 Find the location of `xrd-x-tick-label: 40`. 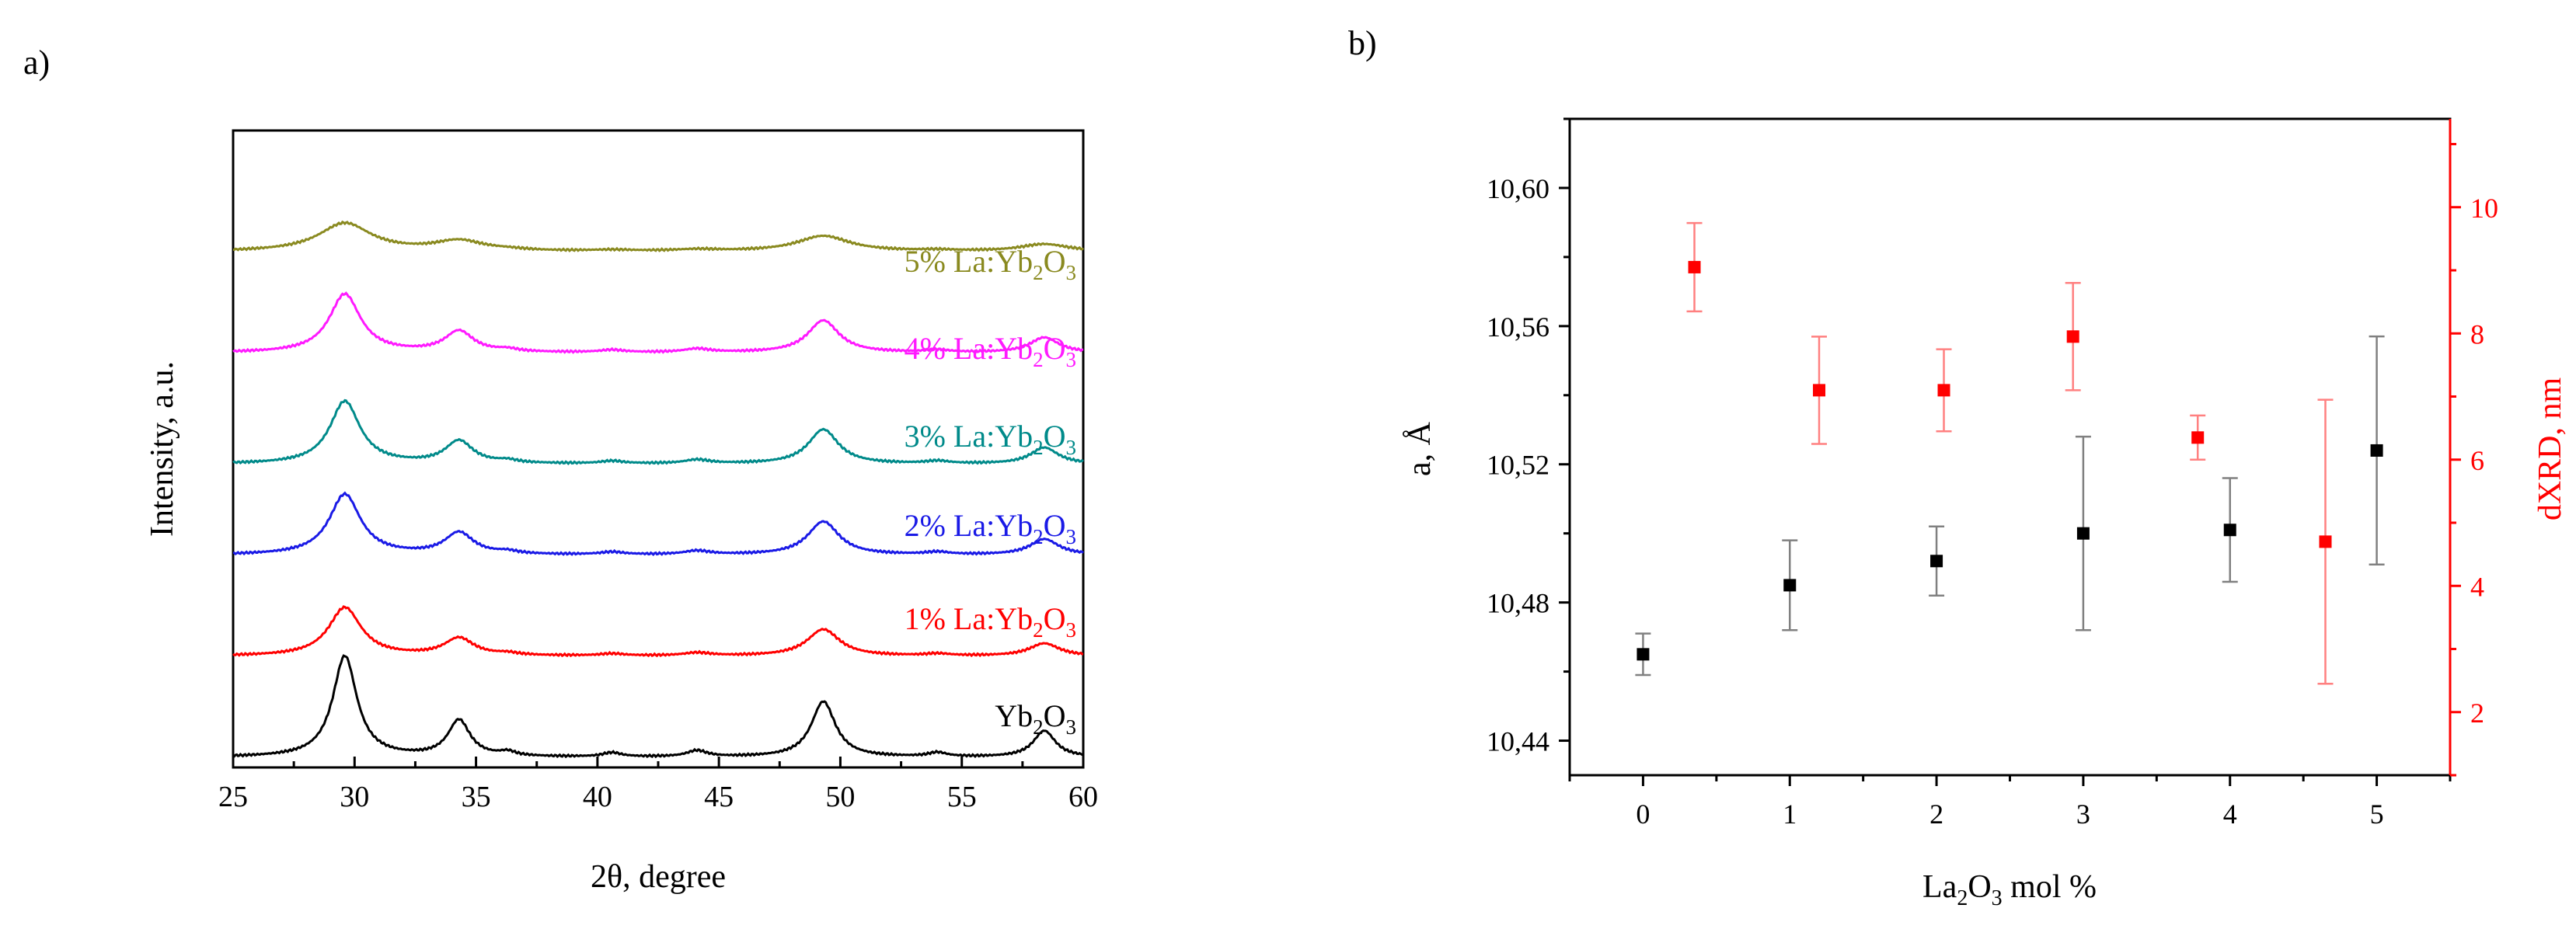

xrd-x-tick-label: 40 is located at coordinates (597, 797).